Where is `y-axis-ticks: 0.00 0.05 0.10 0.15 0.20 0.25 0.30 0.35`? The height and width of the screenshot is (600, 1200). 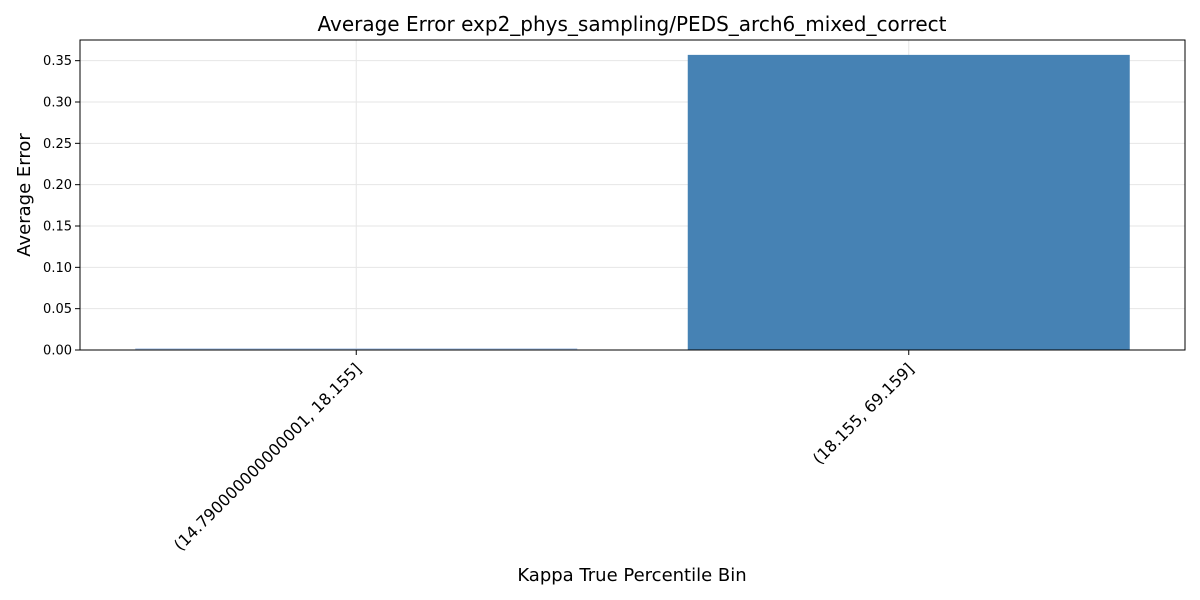
y-axis-ticks: 0.00 0.05 0.10 0.15 0.20 0.25 0.30 0.35 is located at coordinates (61, 206).